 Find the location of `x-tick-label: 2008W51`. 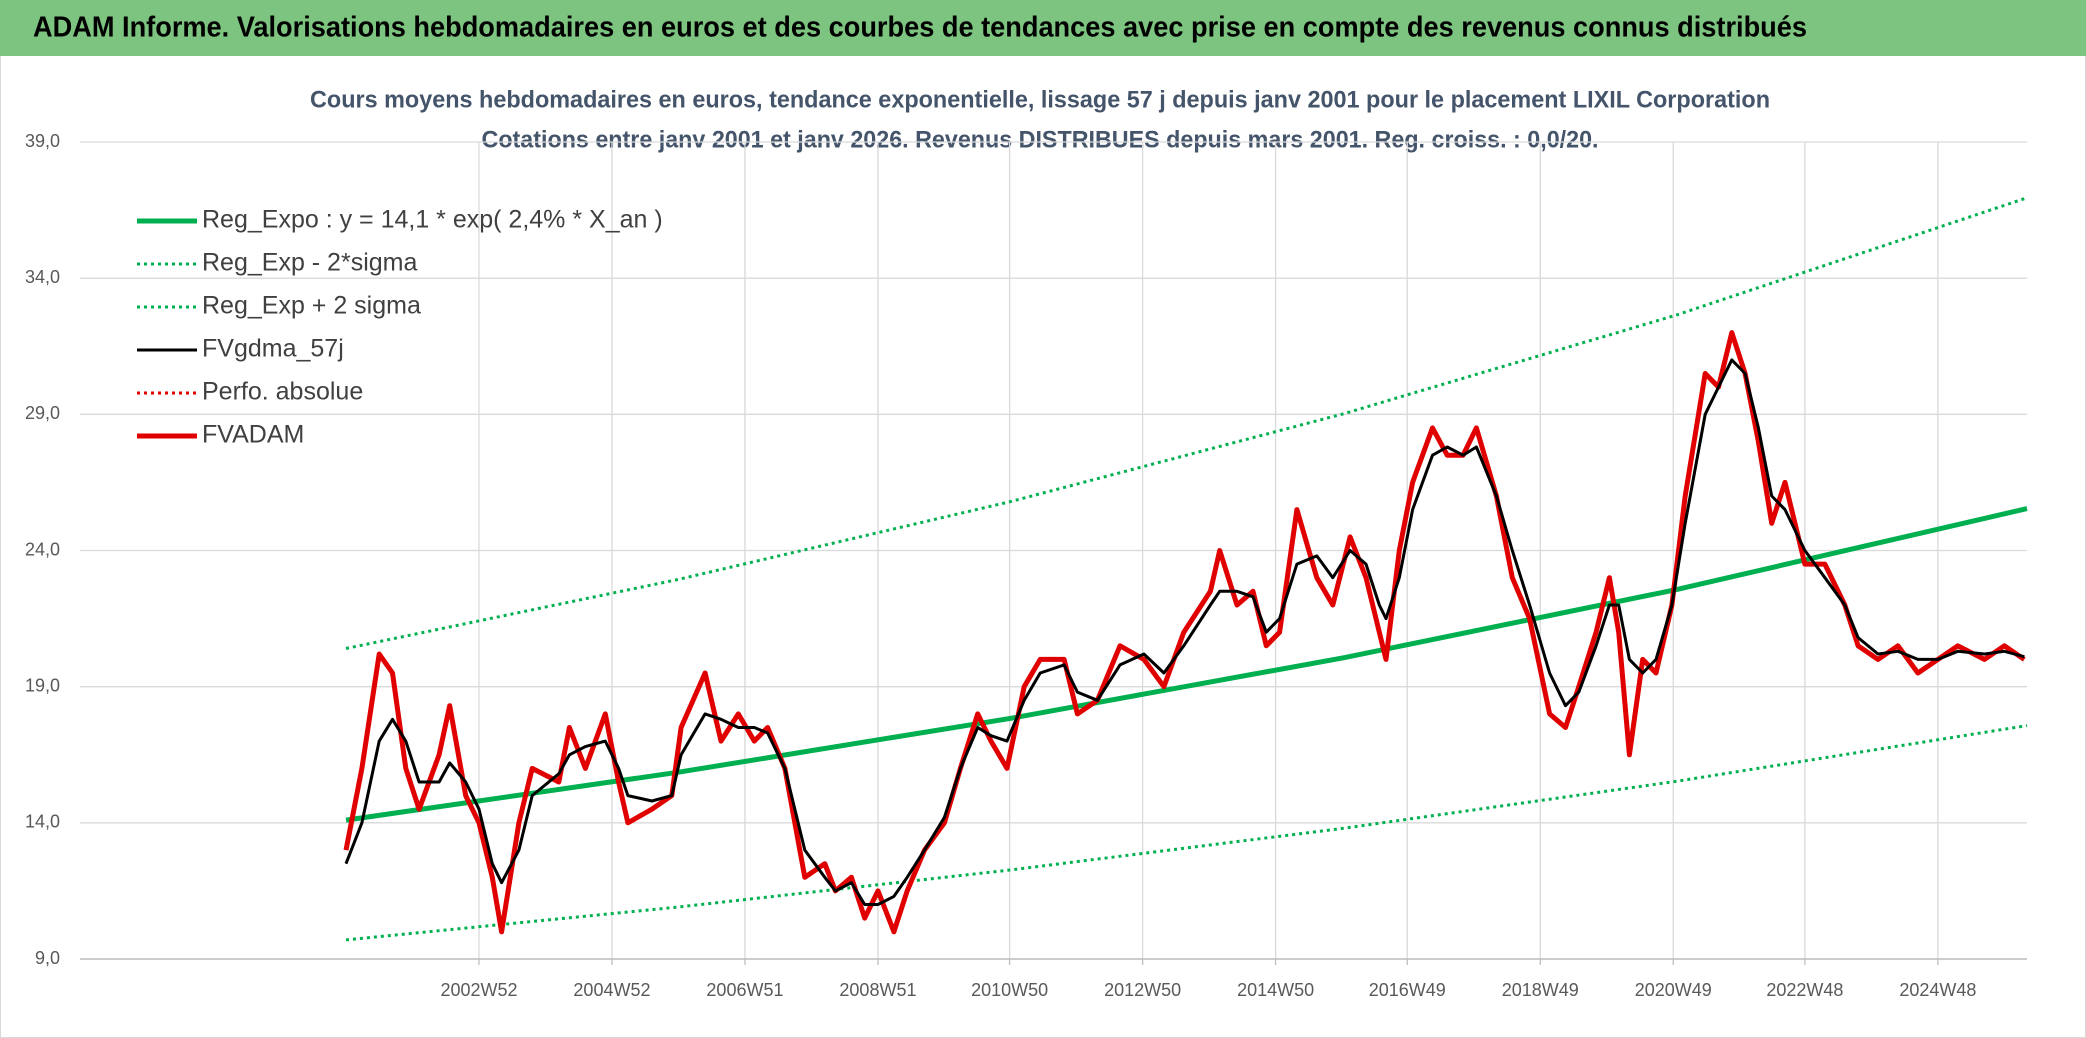

x-tick-label: 2008W51 is located at coordinates (877, 990).